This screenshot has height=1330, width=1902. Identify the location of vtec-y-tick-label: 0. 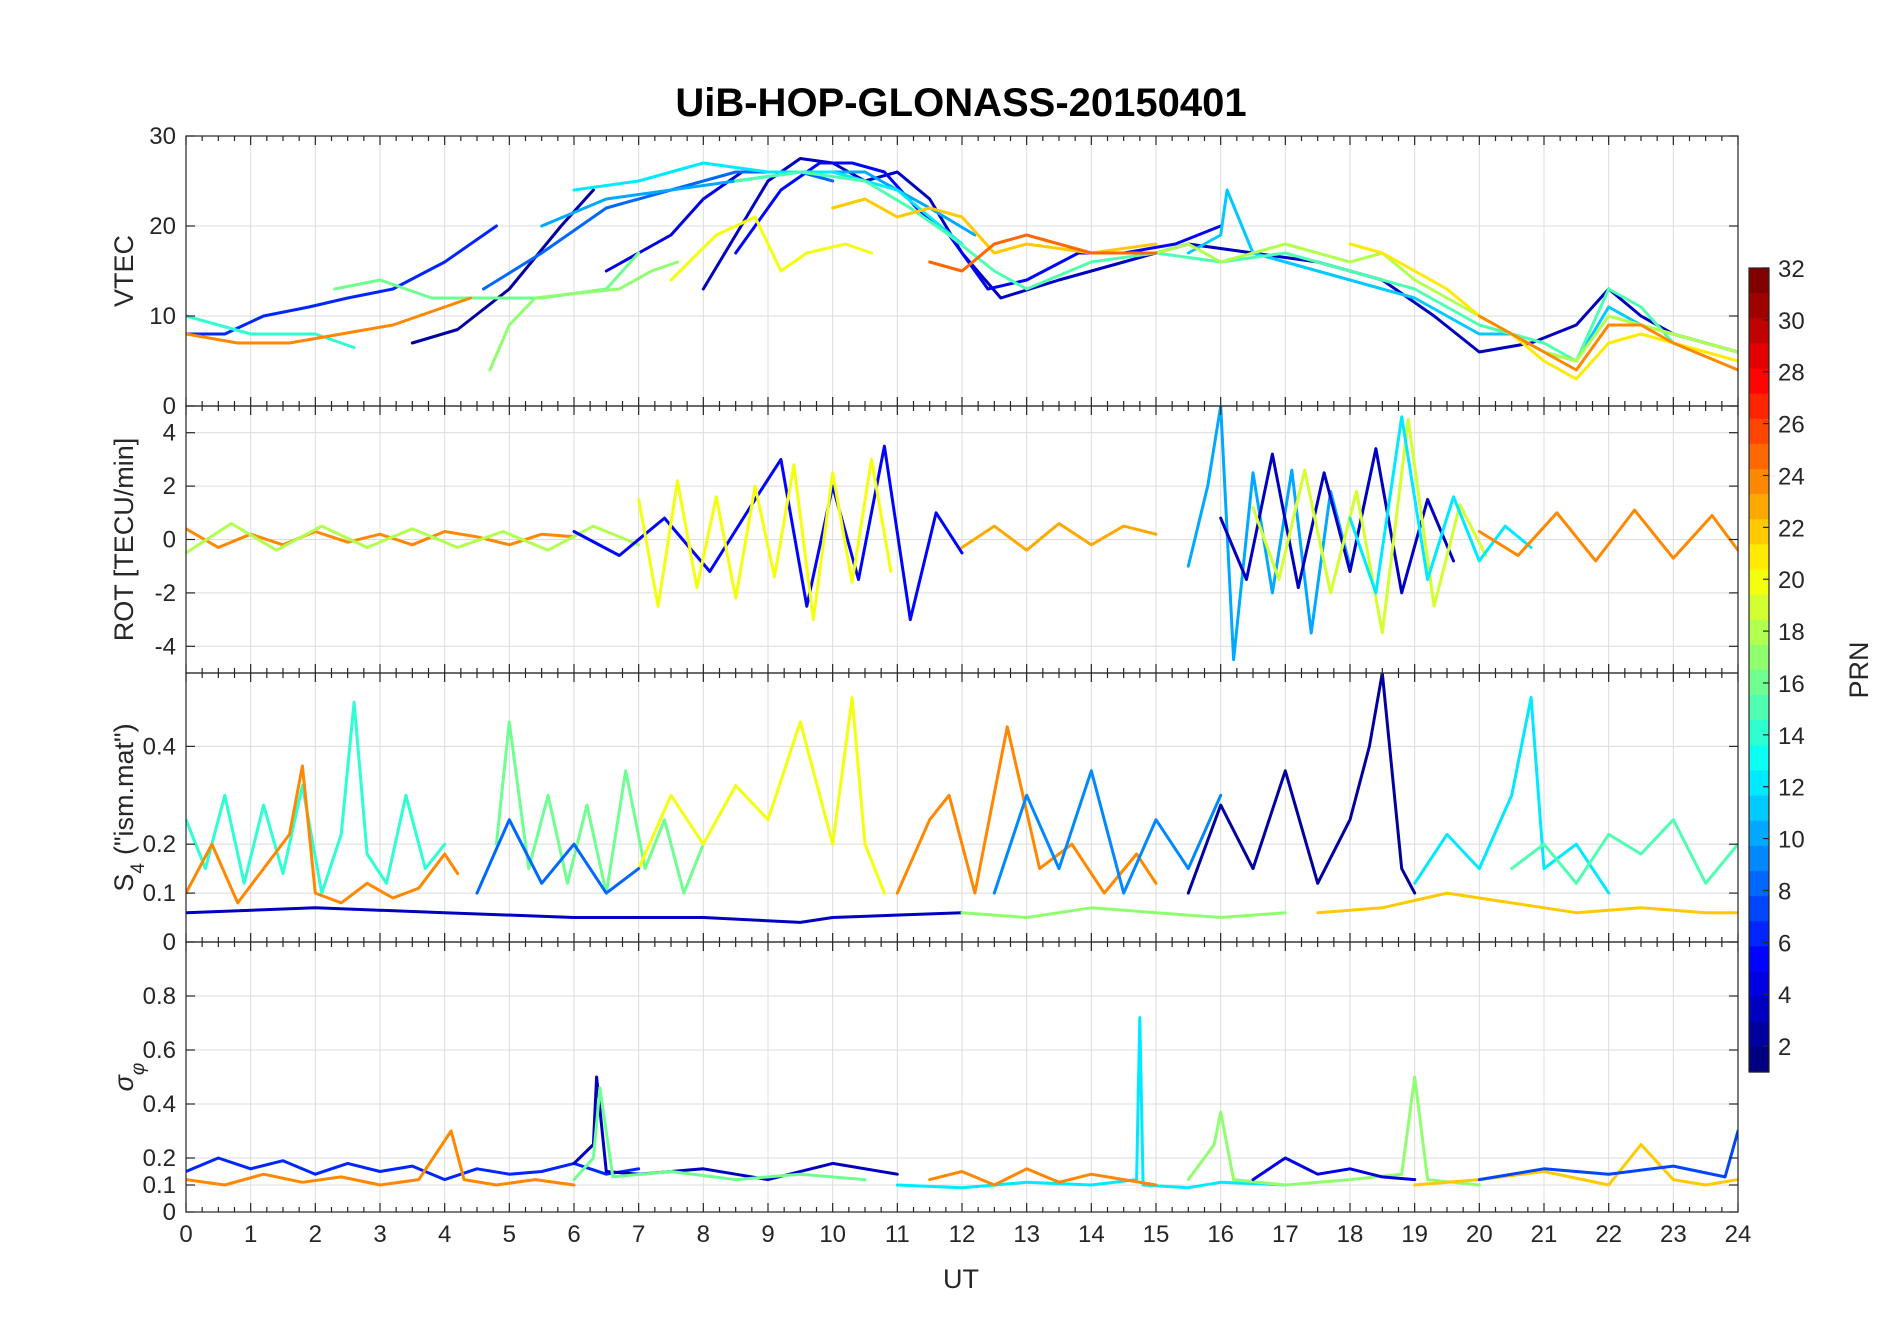
(169, 406).